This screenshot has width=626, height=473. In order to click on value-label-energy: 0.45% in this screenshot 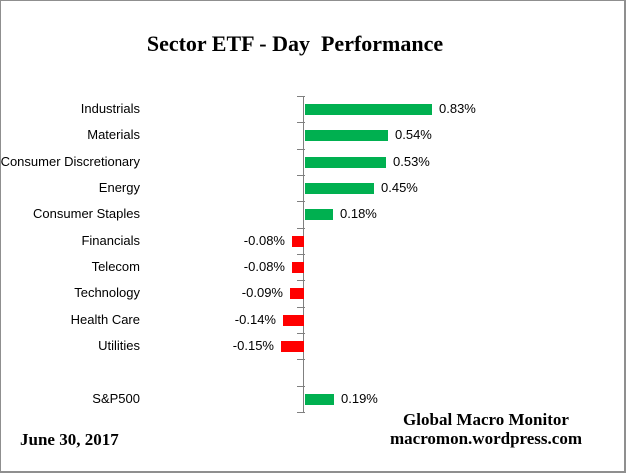, I will do `click(399, 187)`.